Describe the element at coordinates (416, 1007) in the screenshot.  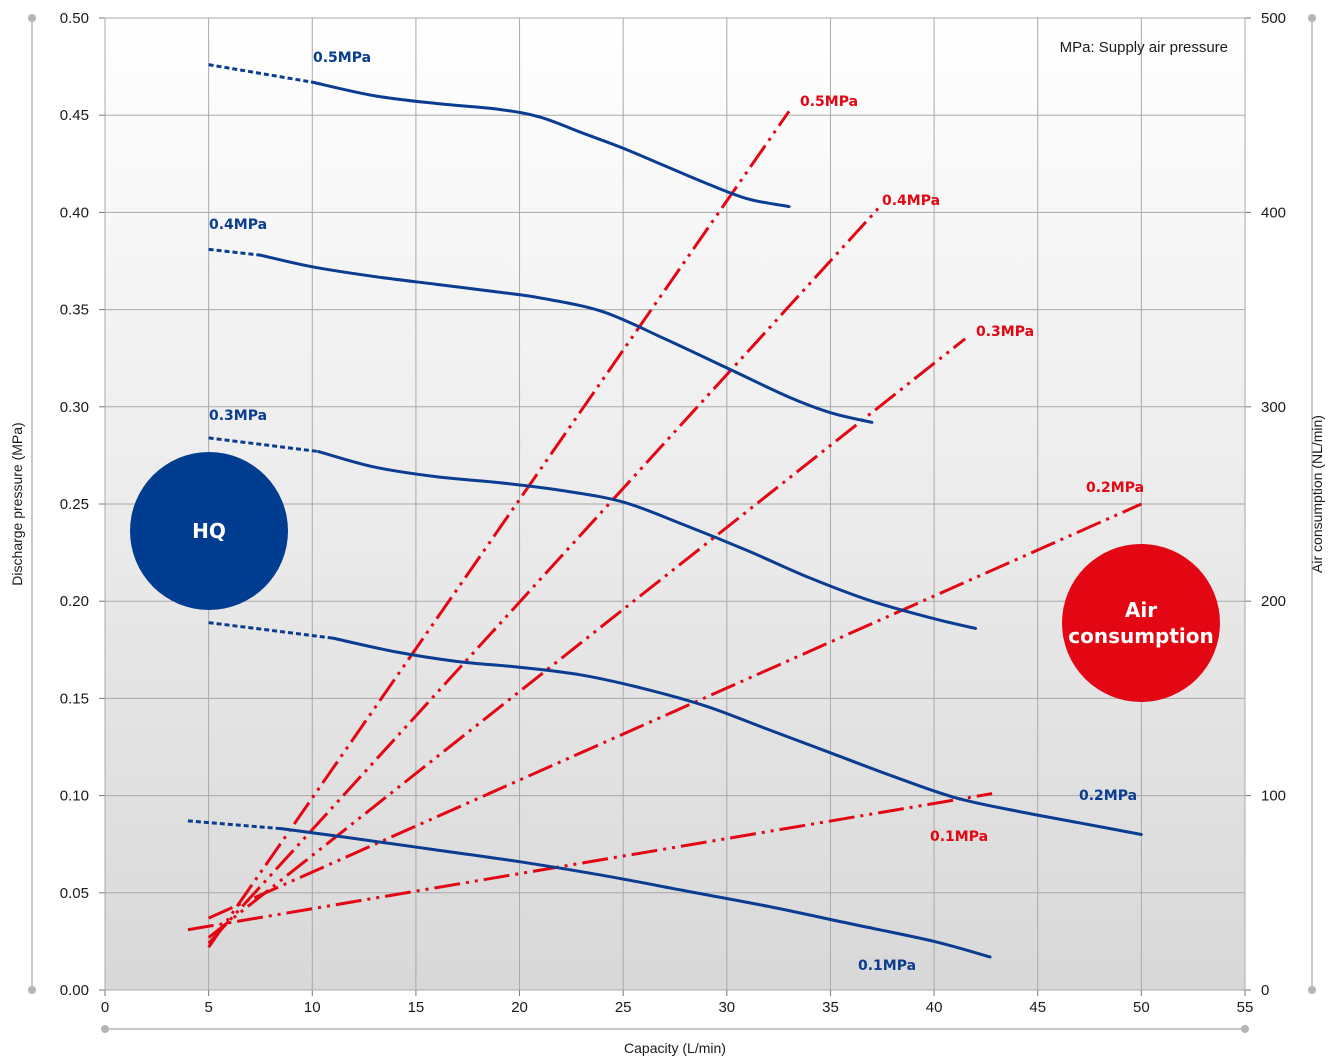
I see `x-tick-label: 15` at that location.